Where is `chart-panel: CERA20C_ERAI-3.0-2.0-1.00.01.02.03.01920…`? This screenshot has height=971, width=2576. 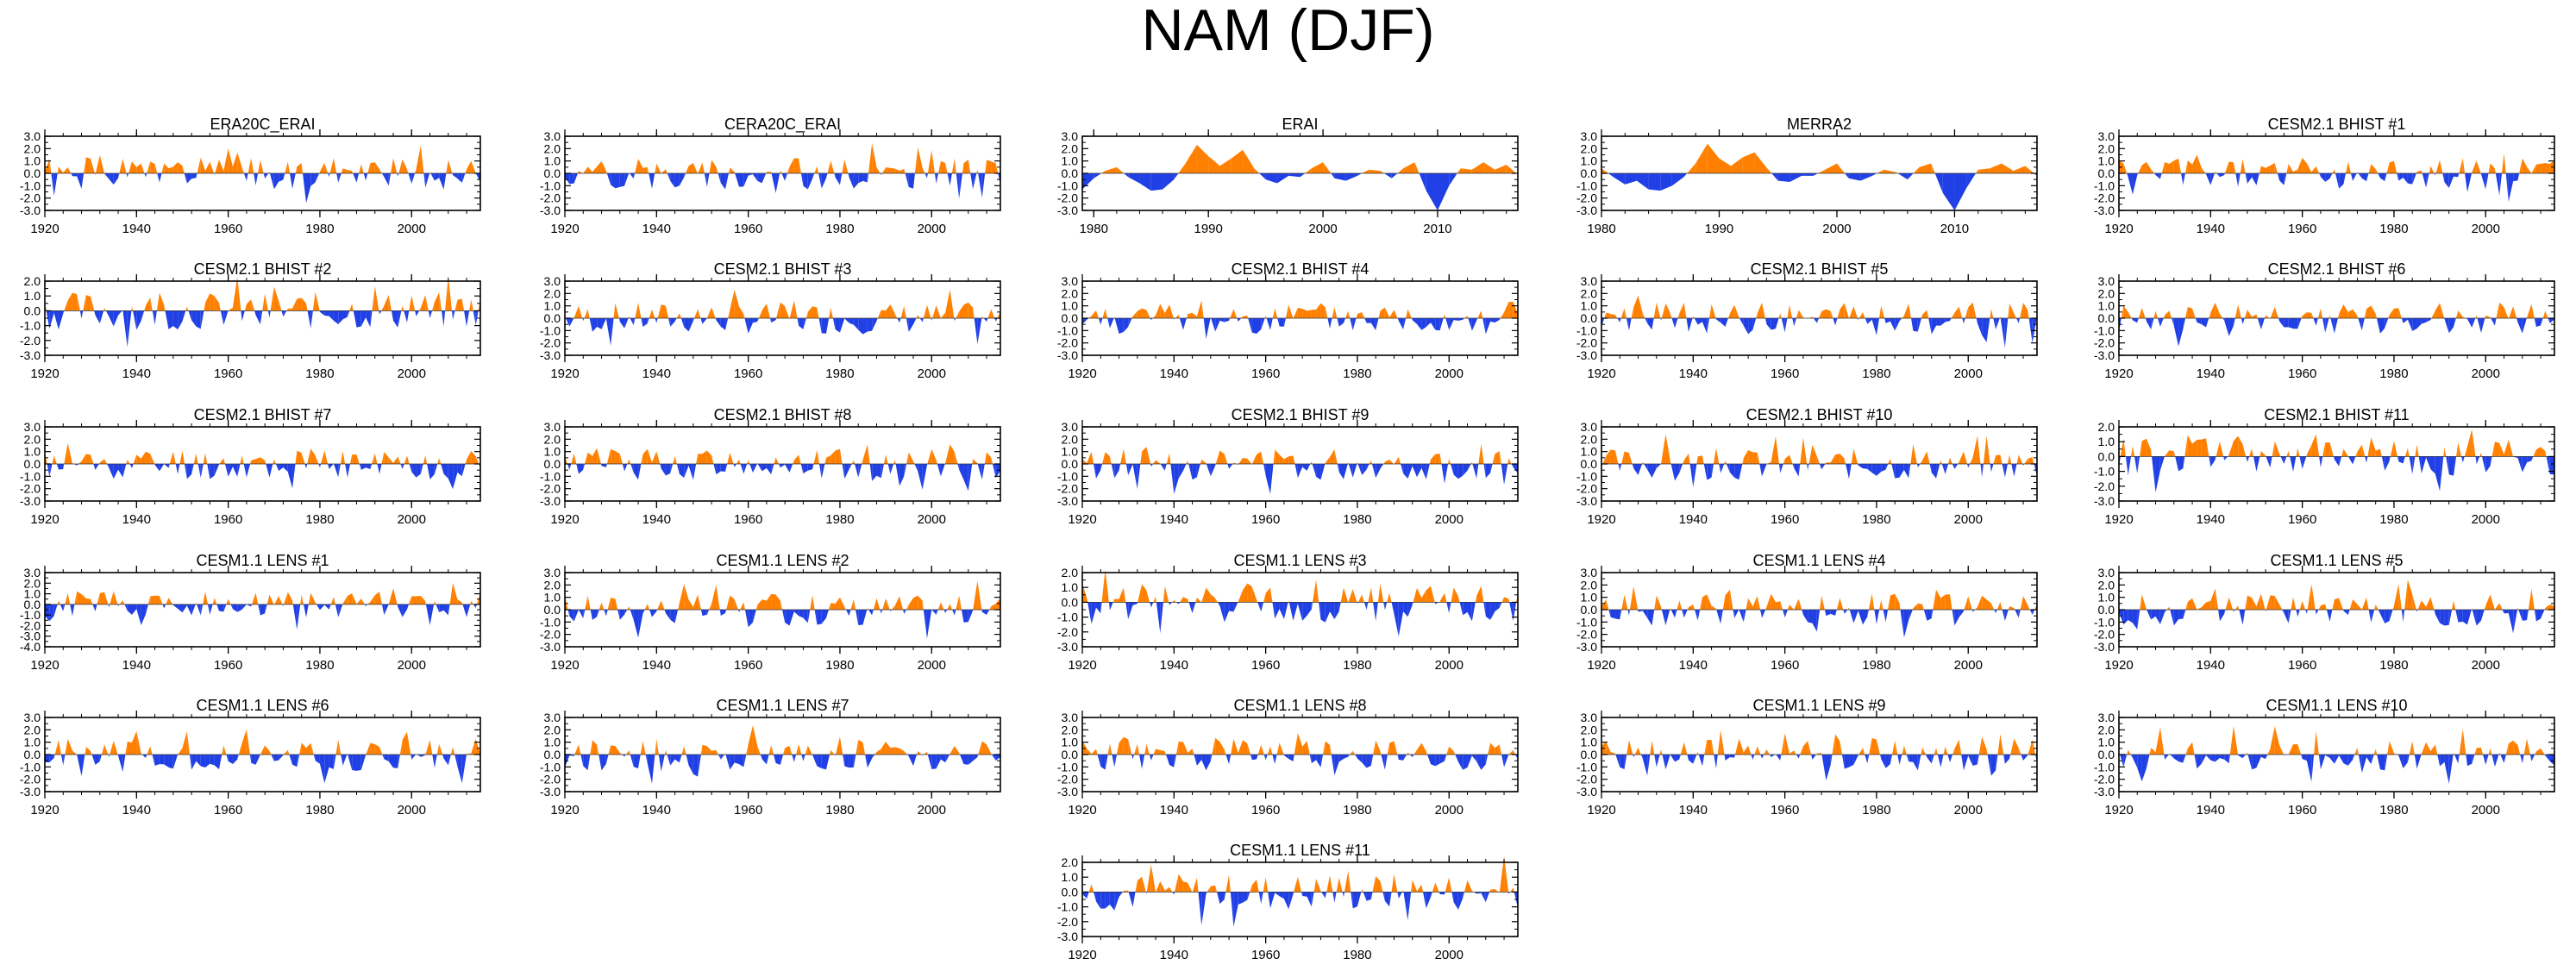 chart-panel: CERA20C_ERAI-3.0-2.0-1.00.01.02.03.01920… is located at coordinates (770, 176).